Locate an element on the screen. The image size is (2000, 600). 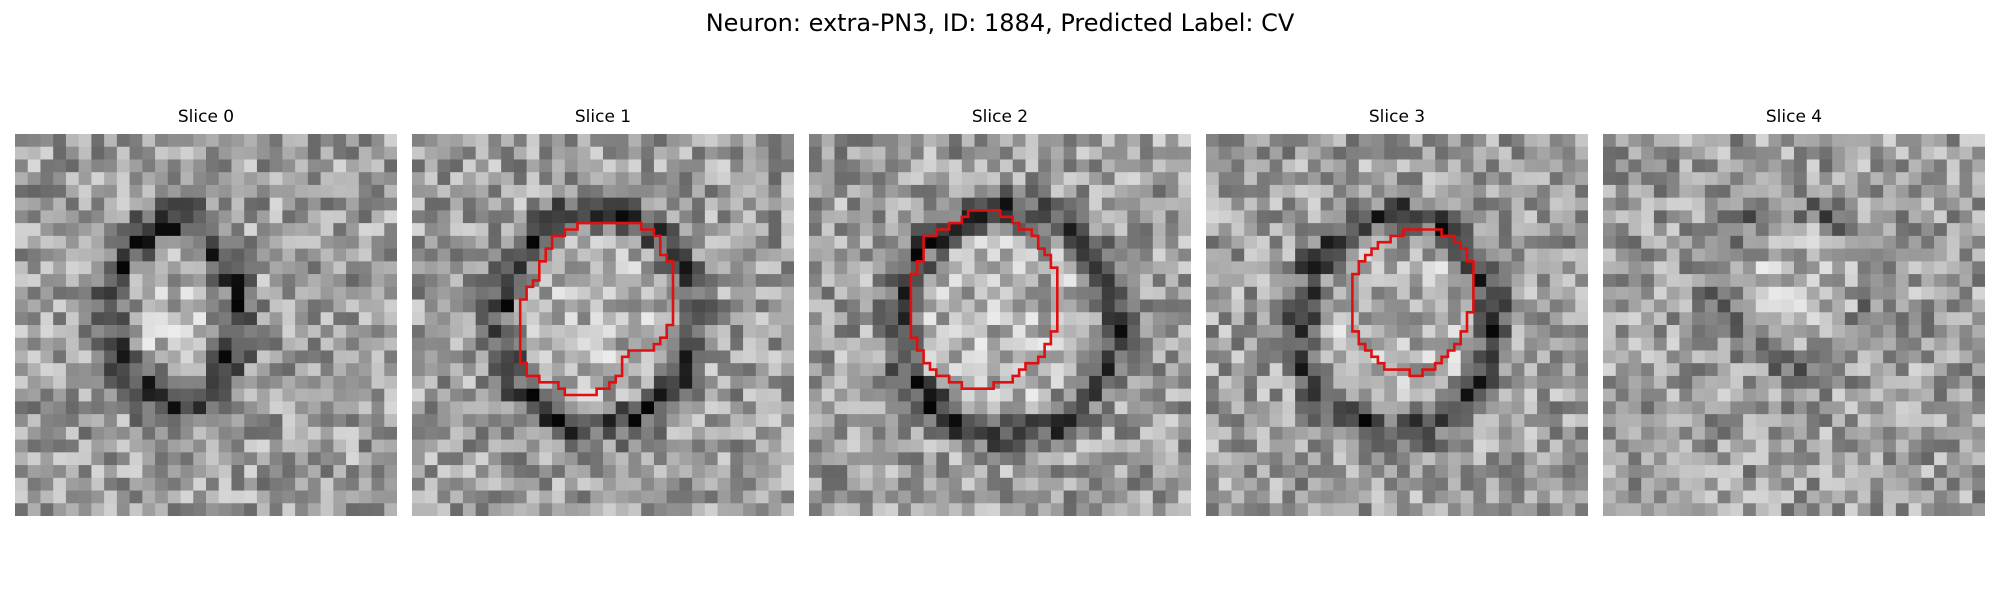
slice-panel-4: Slice 4 is located at coordinates (1794, 312).